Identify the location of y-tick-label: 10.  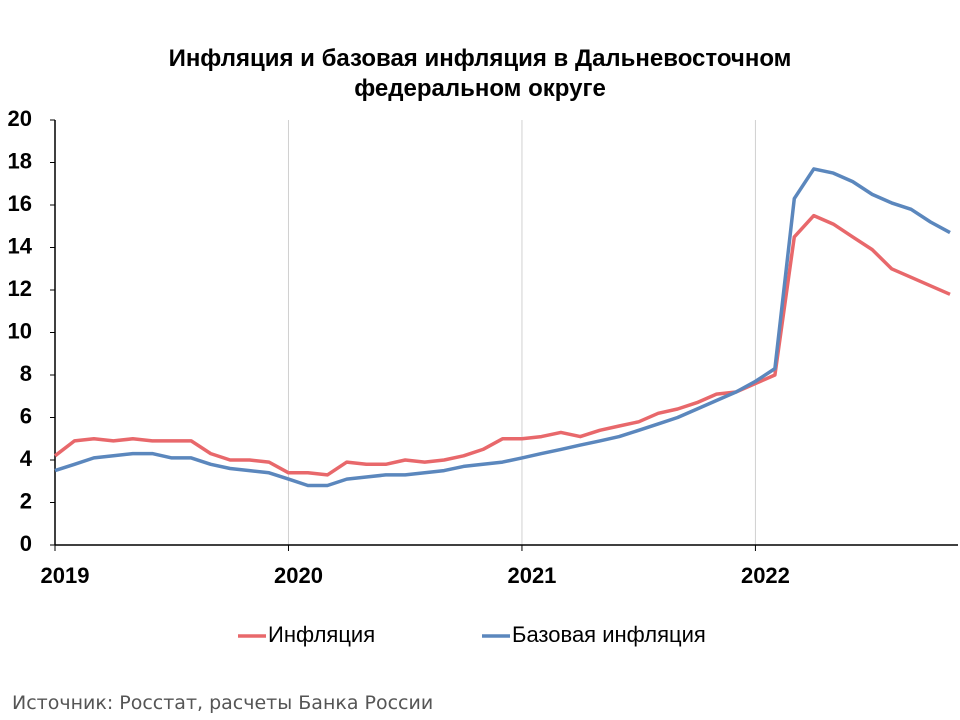
(20, 330).